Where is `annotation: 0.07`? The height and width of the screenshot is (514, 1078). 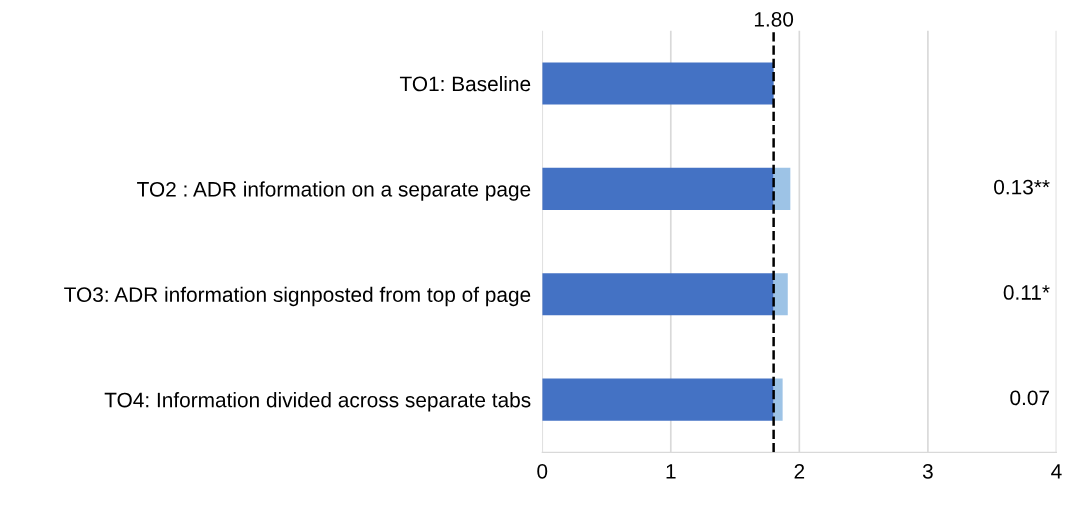
annotation: 0.07 is located at coordinates (1029, 398).